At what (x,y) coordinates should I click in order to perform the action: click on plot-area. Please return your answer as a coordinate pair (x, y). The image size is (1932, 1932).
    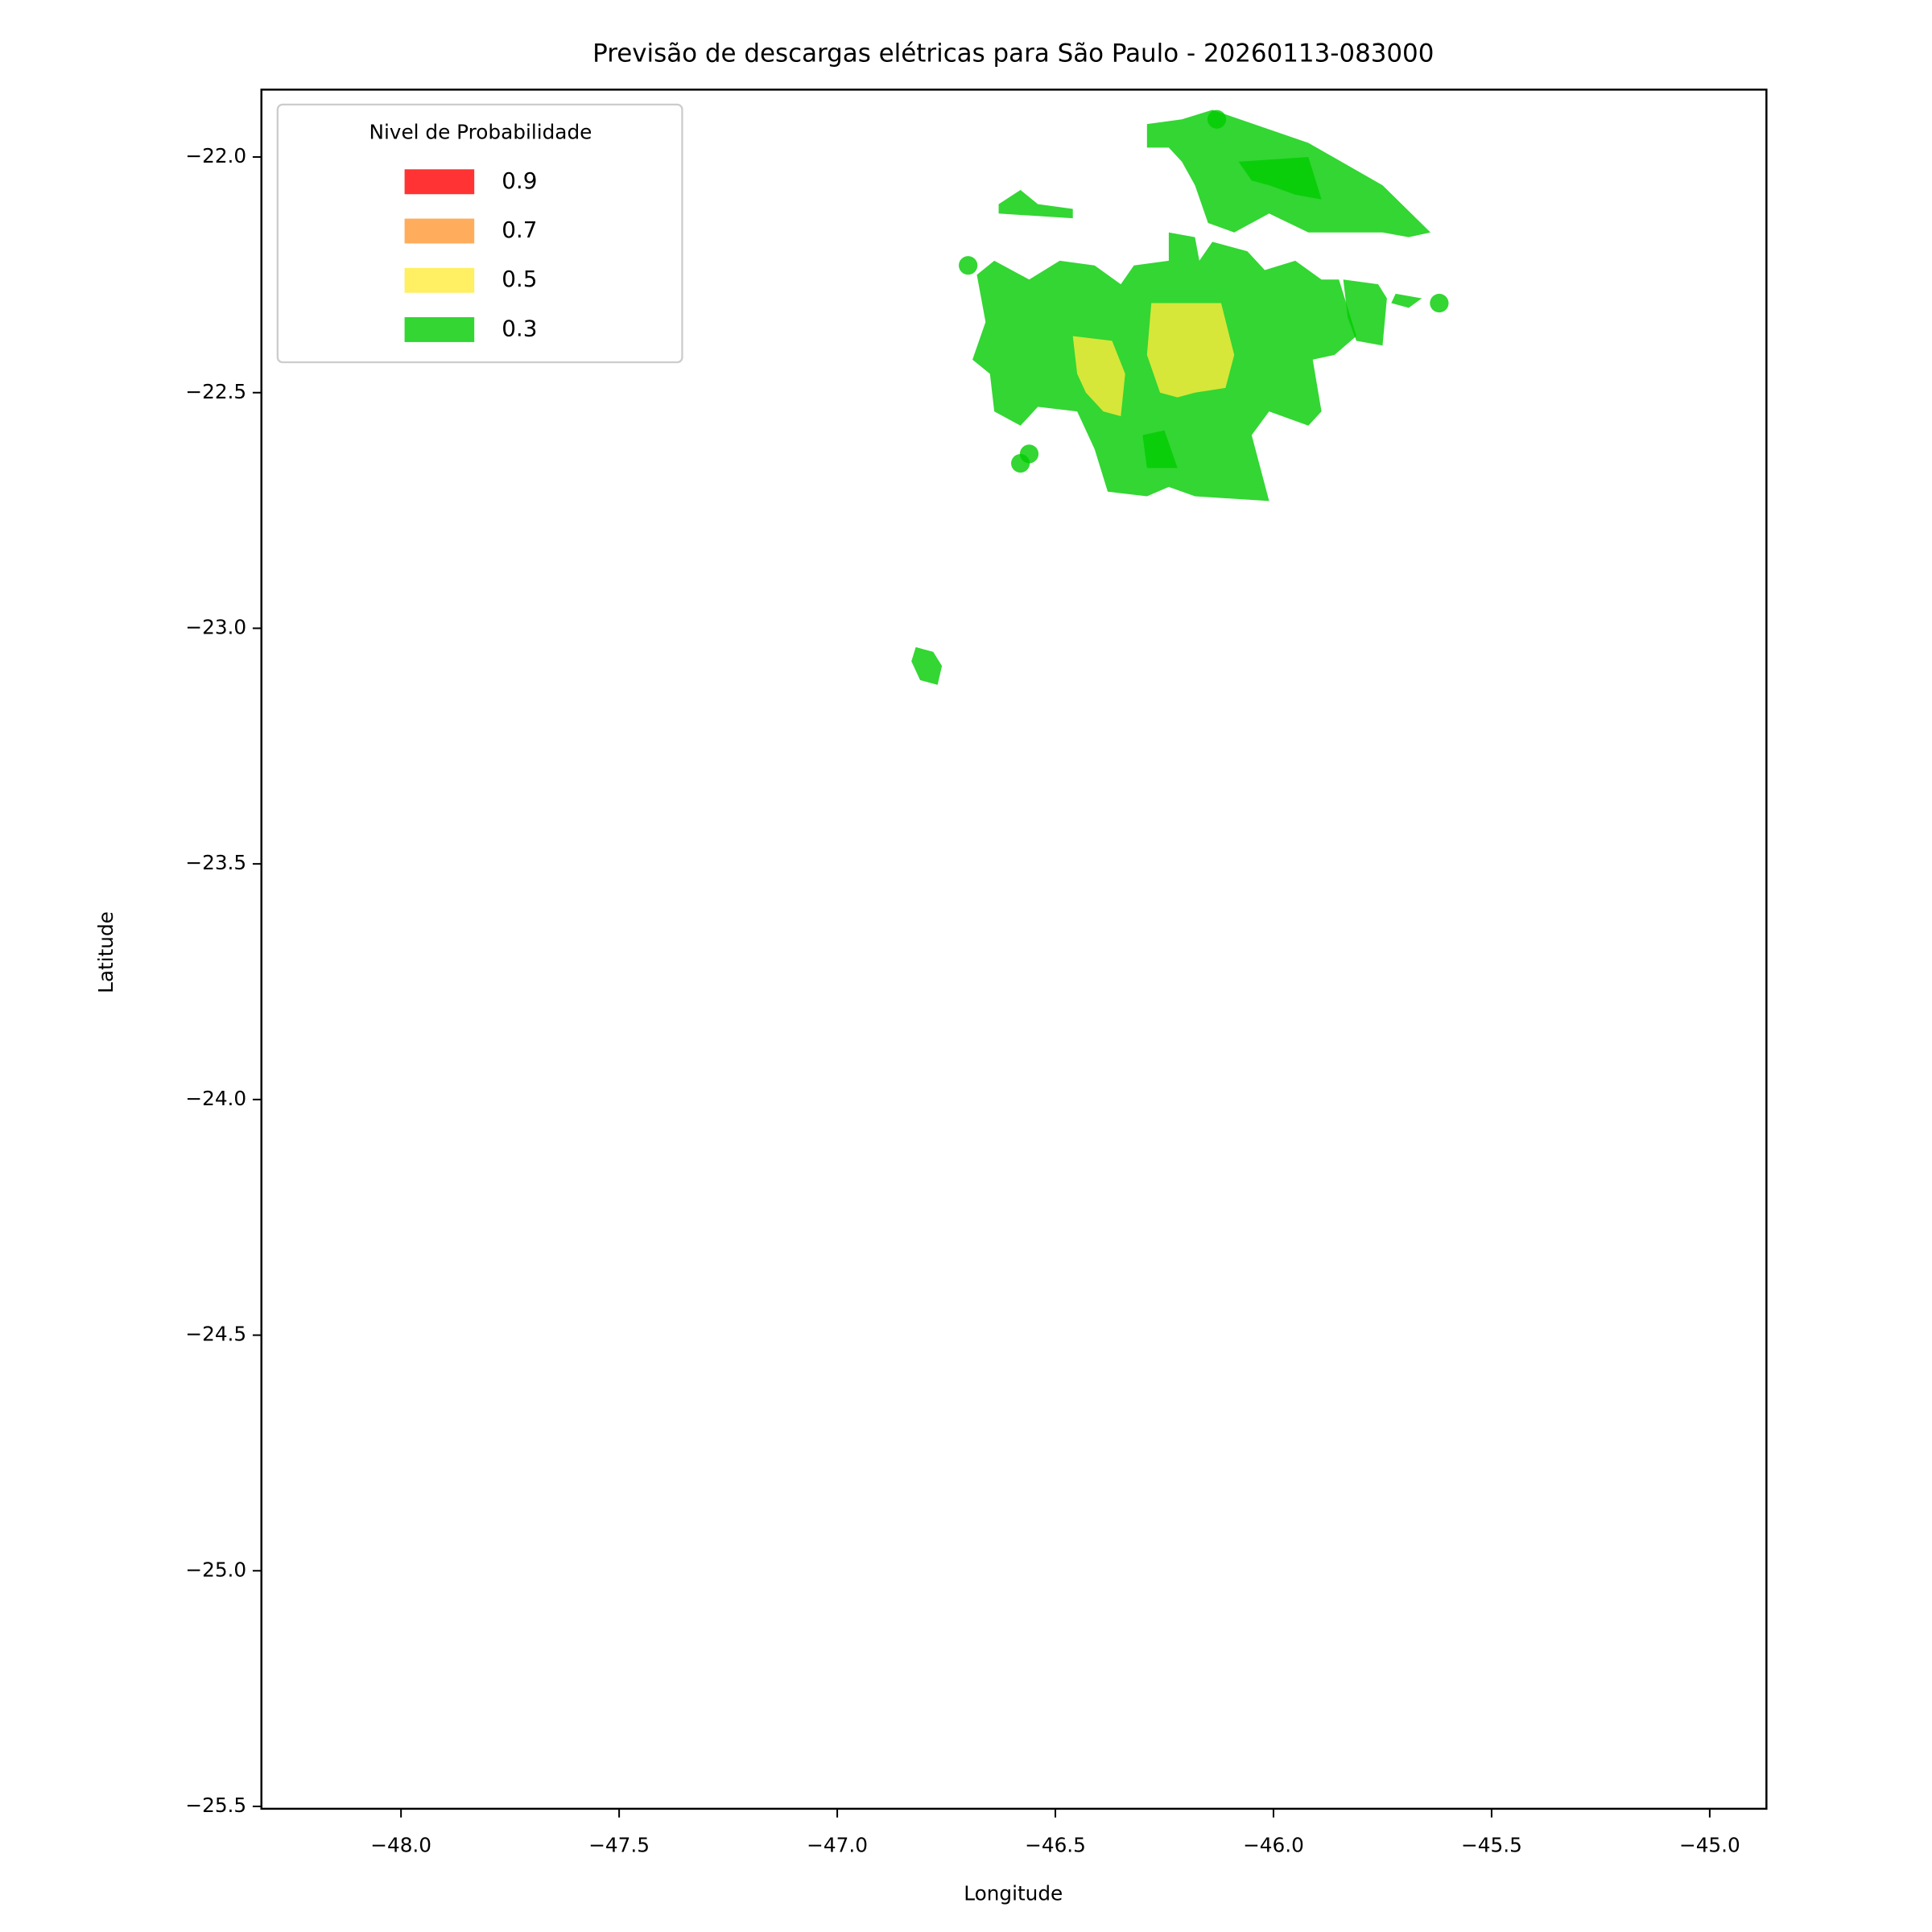
    Looking at the image, I should click on (1180, 397).